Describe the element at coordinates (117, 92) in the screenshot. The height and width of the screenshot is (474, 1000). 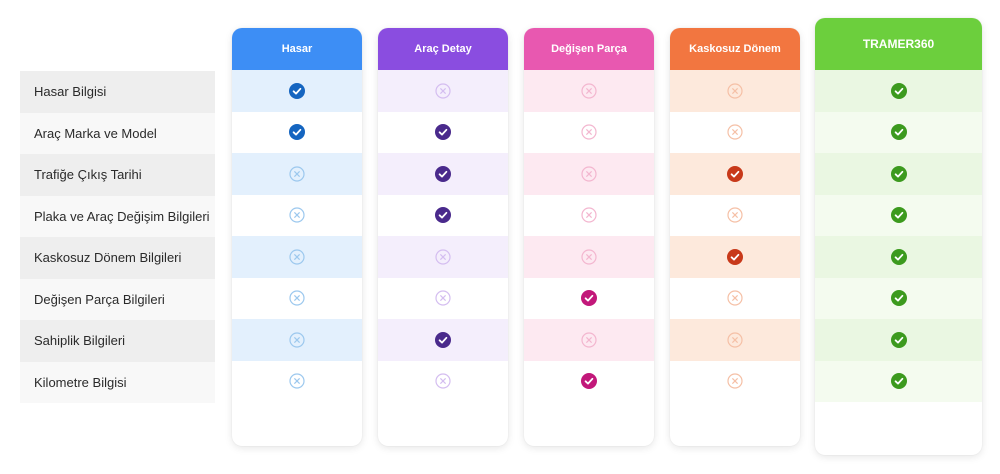
I see `row-label: Hasar Bilgisi` at that location.